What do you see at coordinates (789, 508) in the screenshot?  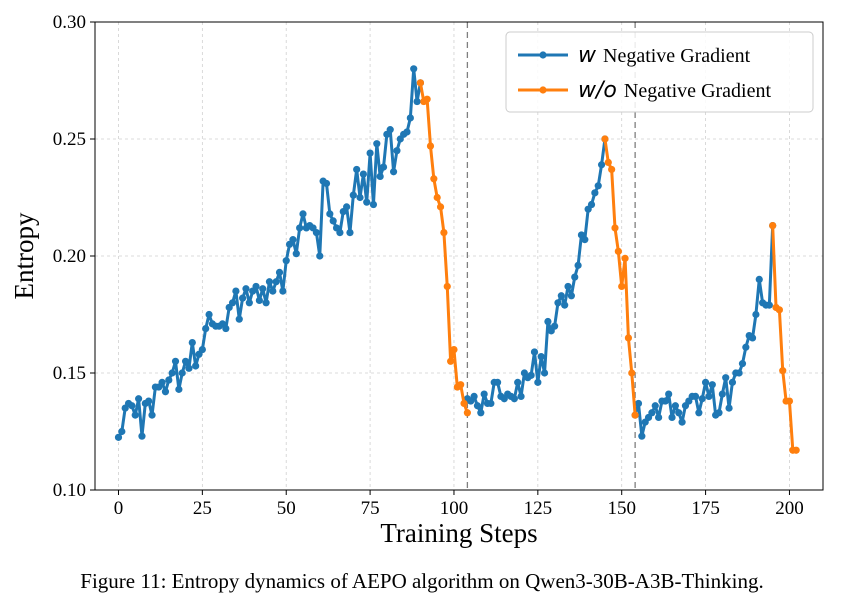 I see `x-tick-label: 200` at bounding box center [789, 508].